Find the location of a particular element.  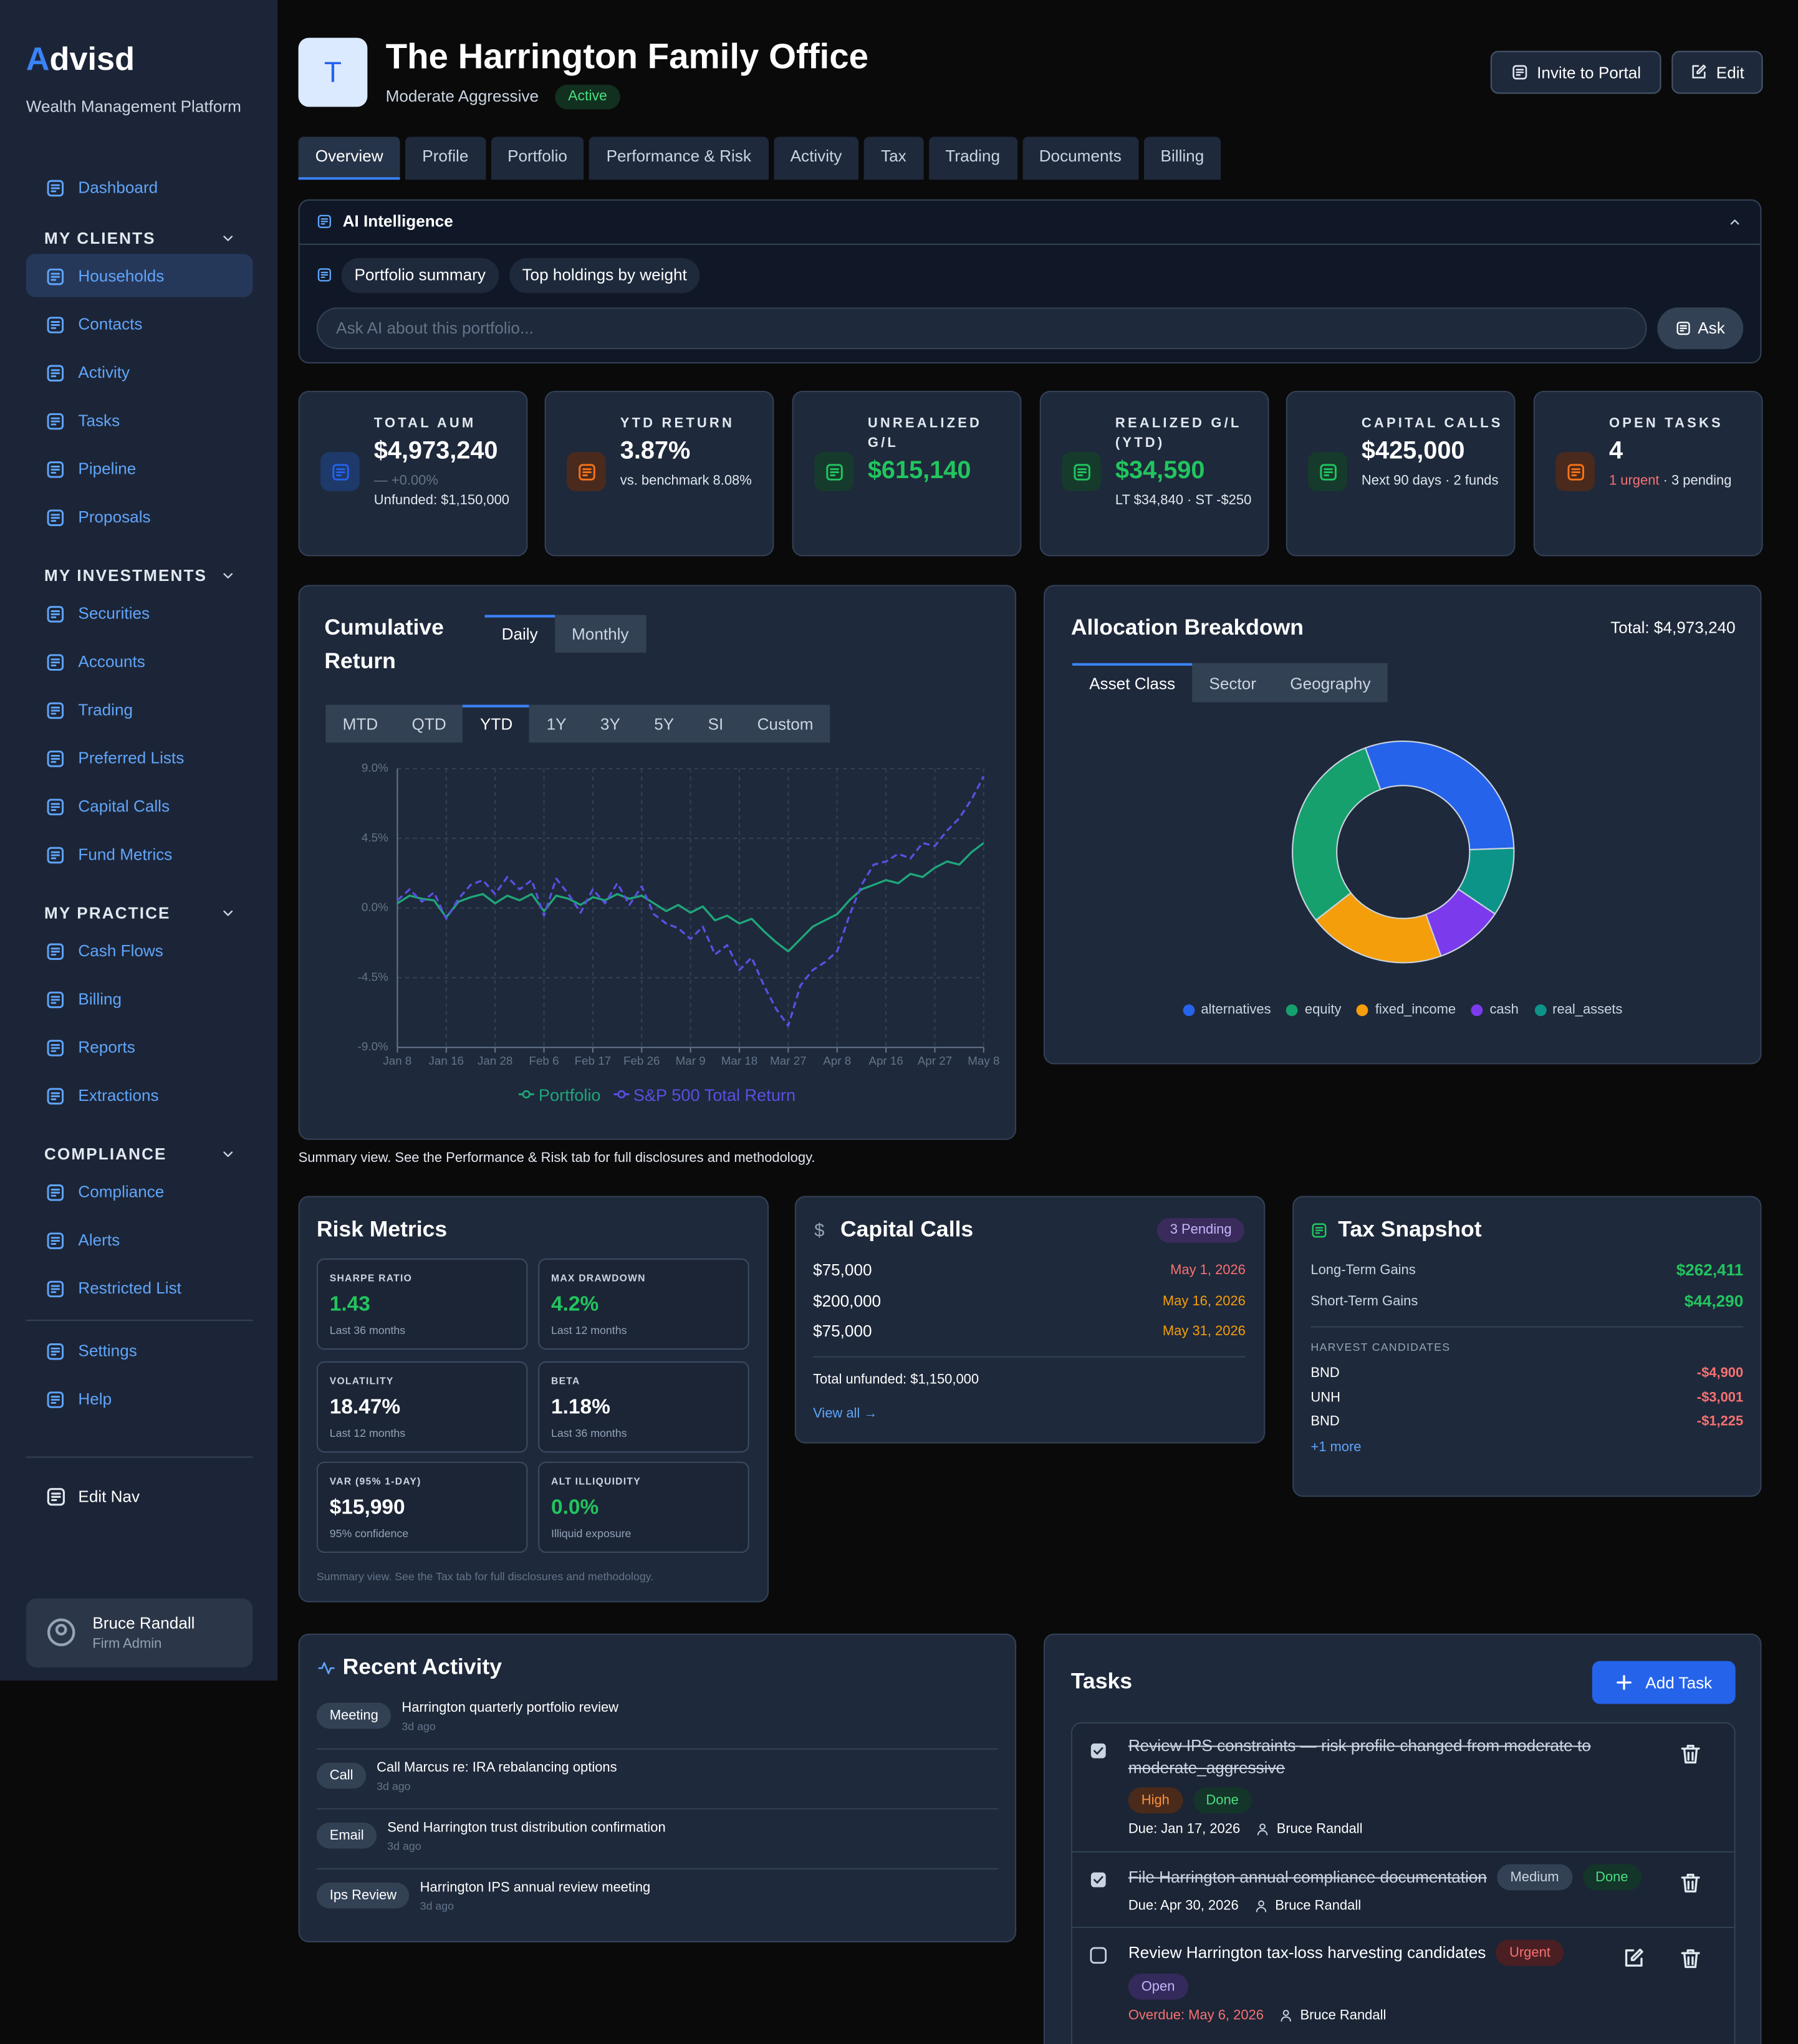

kpi-note: Next 90 days · 2 funds is located at coordinates (1430, 481).